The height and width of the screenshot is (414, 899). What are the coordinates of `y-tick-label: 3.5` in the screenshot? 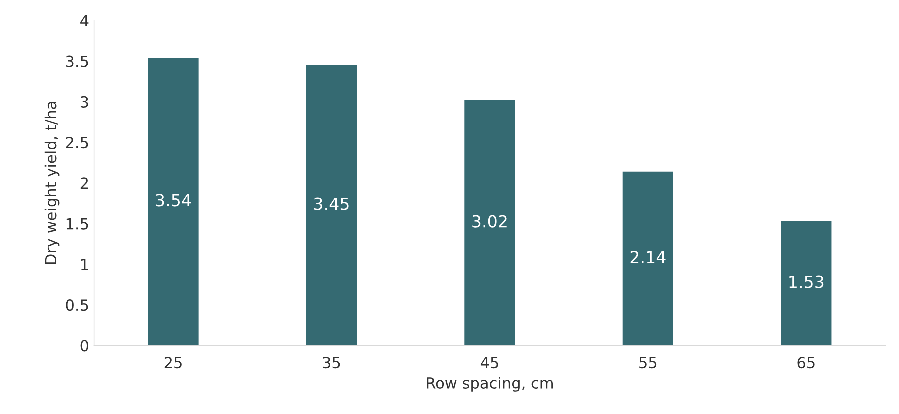 It's located at (77, 62).